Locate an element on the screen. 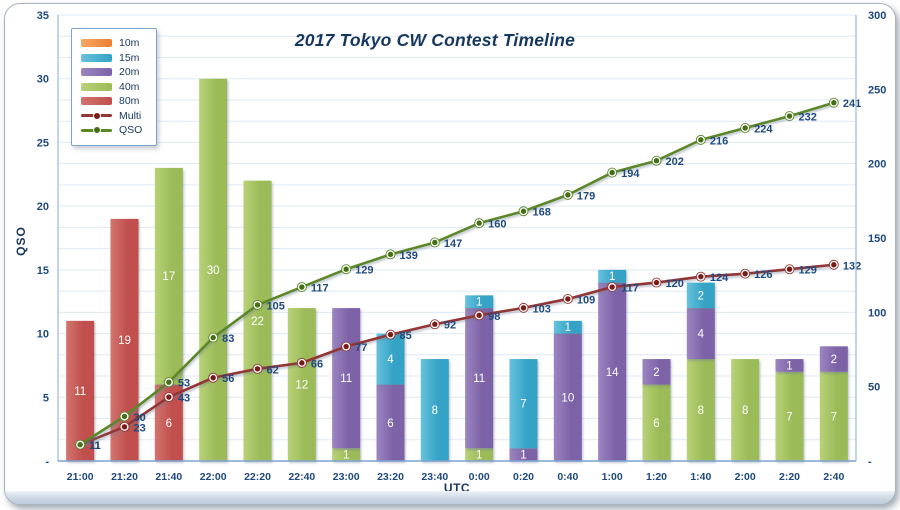 The image size is (900, 510). multi-value-label: 98 is located at coordinates (494, 317).